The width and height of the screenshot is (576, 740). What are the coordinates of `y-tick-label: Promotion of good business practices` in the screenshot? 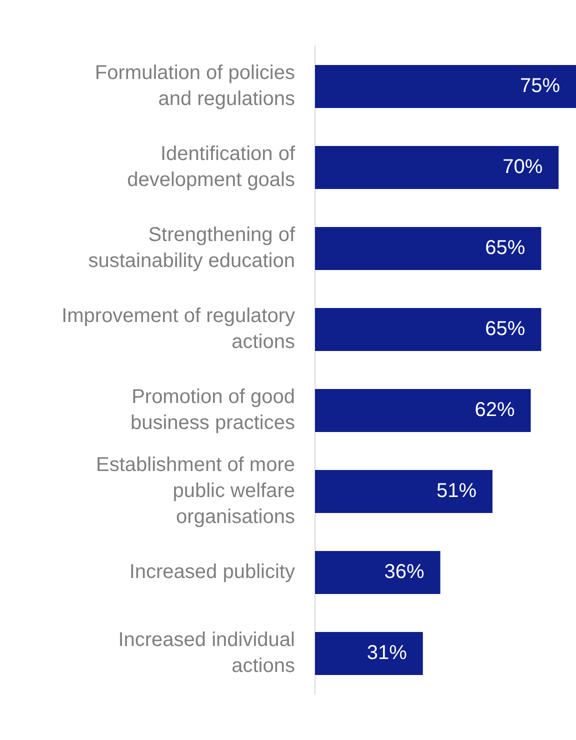 It's located at (212, 410).